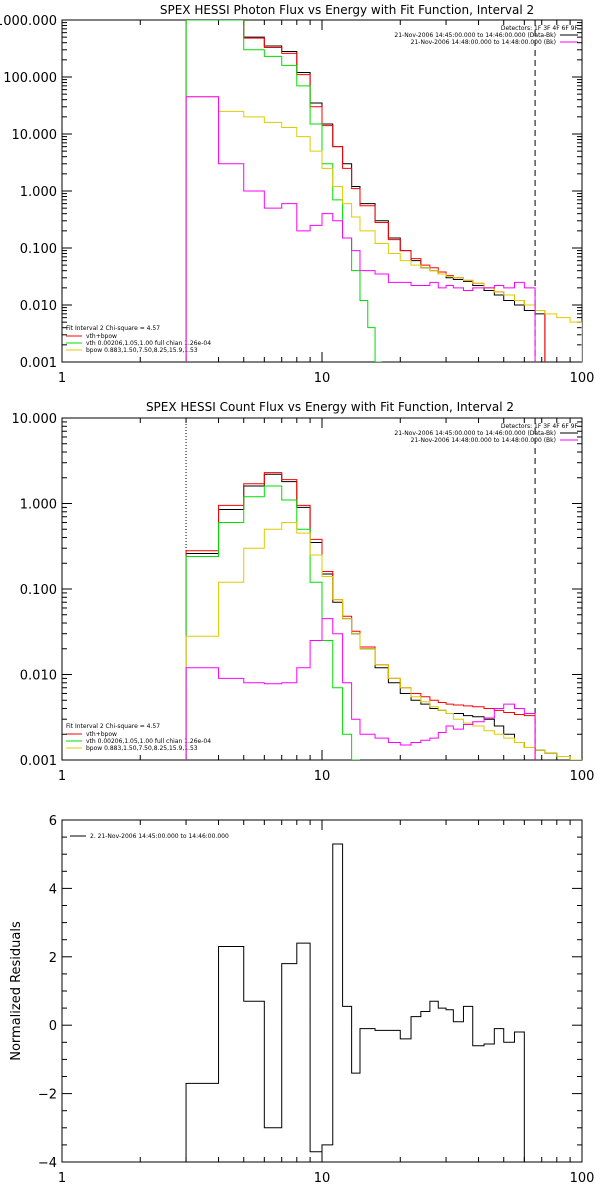  What do you see at coordinates (30, 78) in the screenshot?
I see `photon-flux-y-tick-label: 100.000` at bounding box center [30, 78].